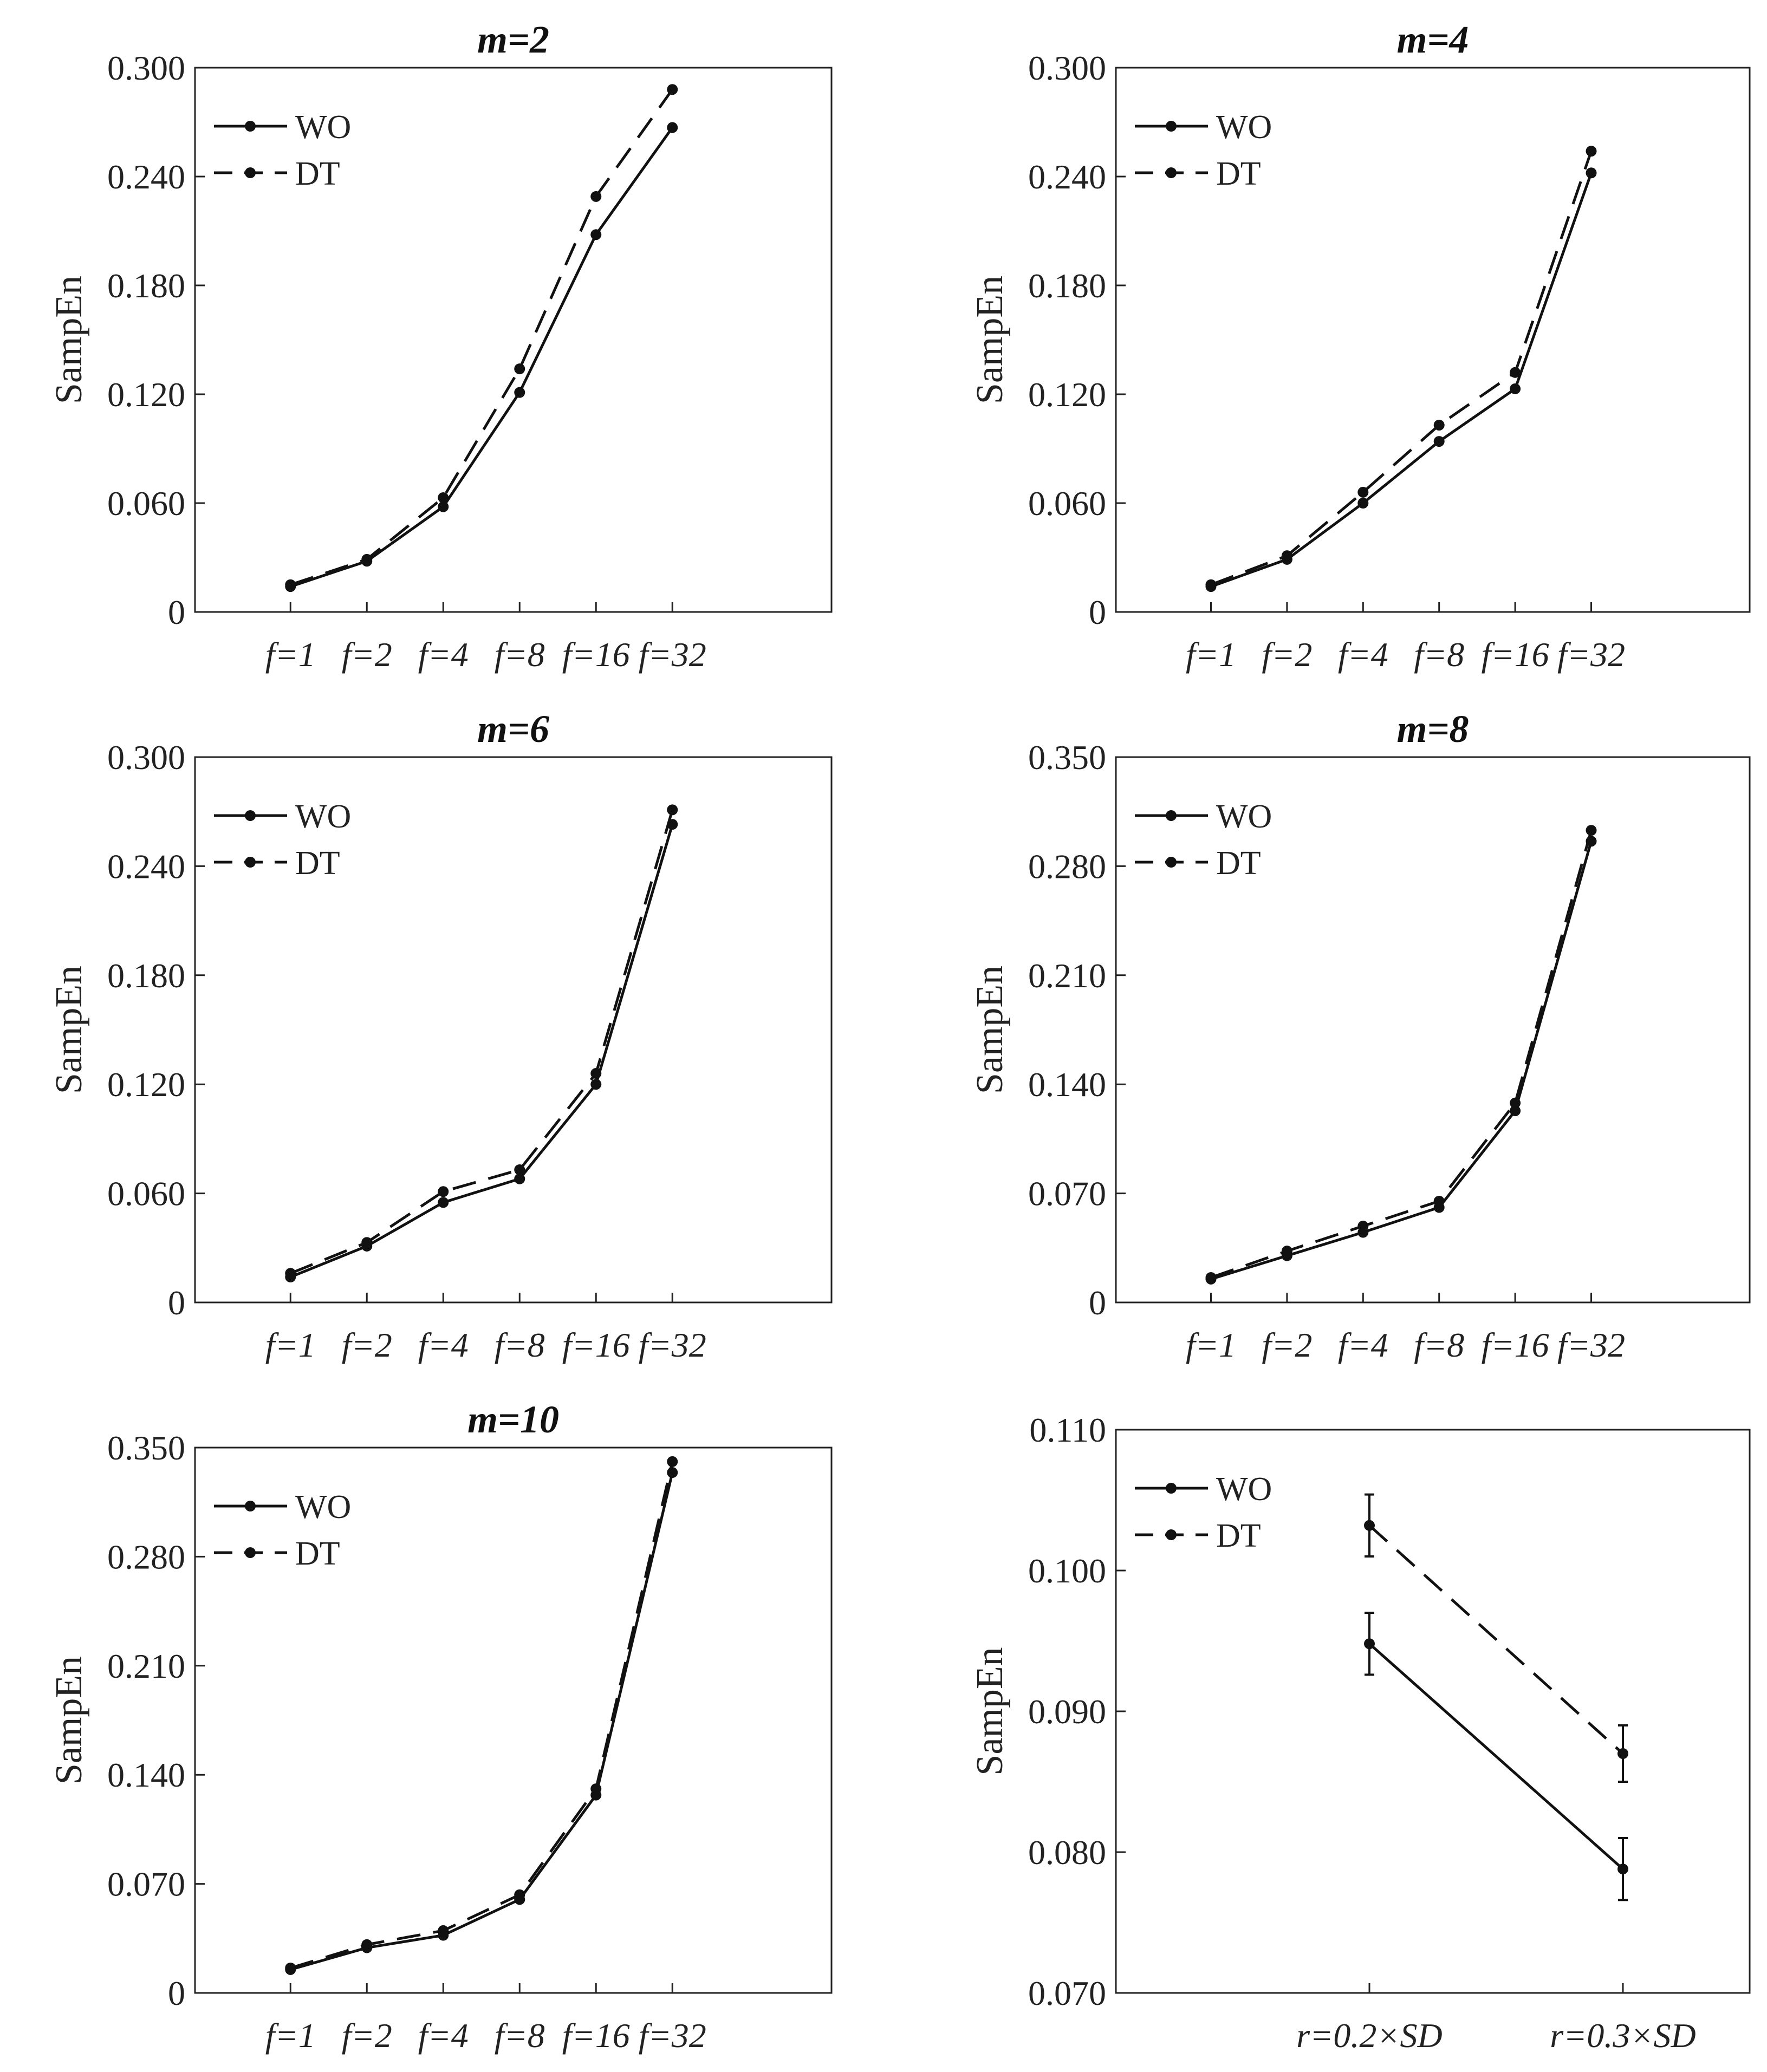 Image resolution: width=1767 pixels, height=2072 pixels. Describe the element at coordinates (146, 1884) in the screenshot. I see `y-tick-label: 0.070` at that location.